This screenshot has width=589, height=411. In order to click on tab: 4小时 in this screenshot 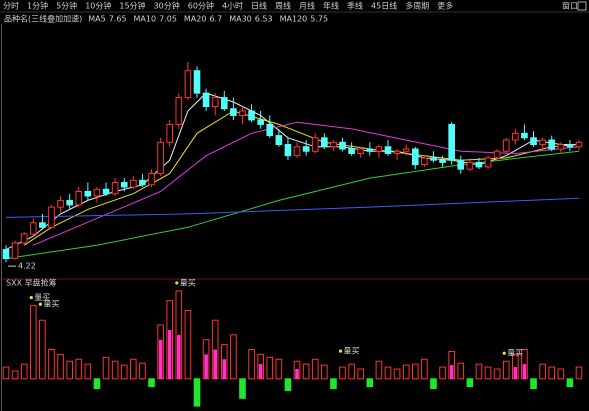, I will do `click(232, 6)`.